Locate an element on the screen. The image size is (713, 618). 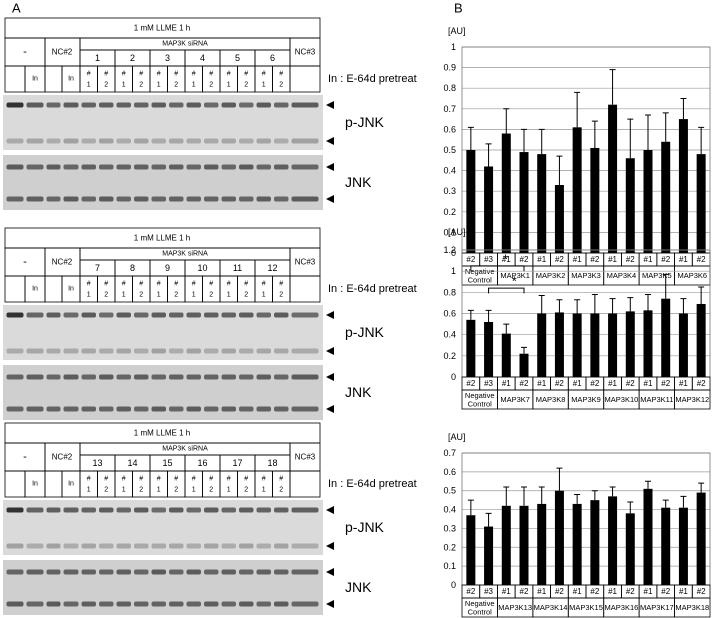
lane-label: In is located at coordinates (71, 79).